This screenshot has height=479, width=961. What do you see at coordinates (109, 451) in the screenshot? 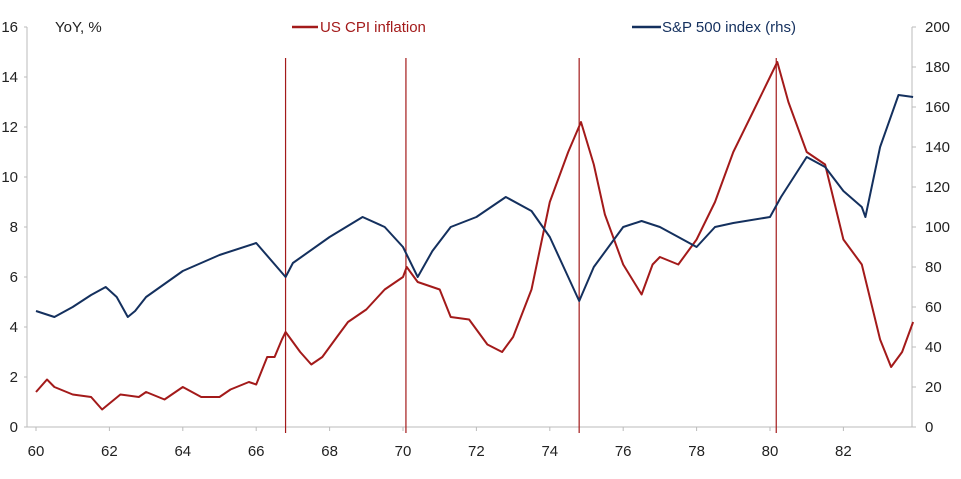
I see `x-tick-label: 62` at bounding box center [109, 451].